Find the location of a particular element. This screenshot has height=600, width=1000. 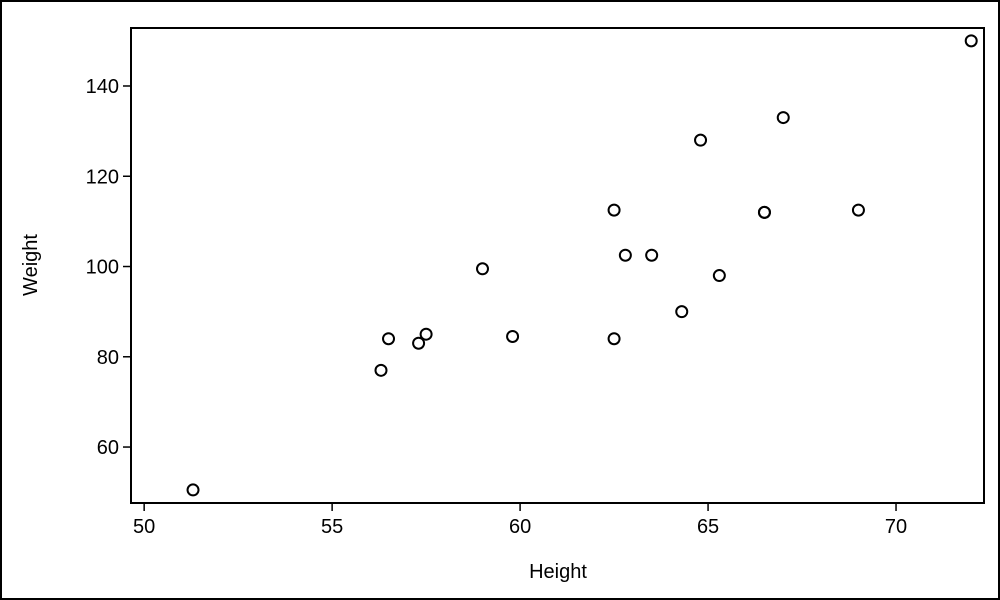

x-tick-label: 50 is located at coordinates (144, 527).